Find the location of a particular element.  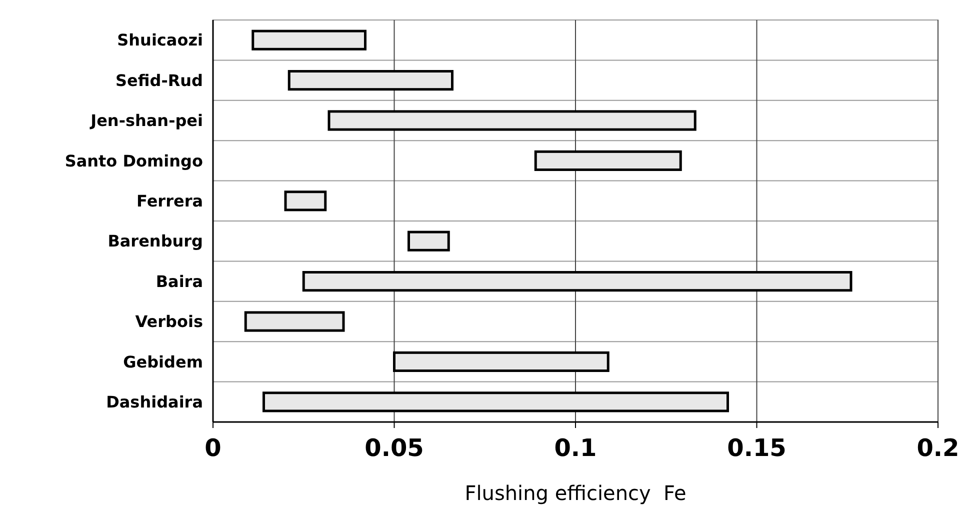

y-tick-label: Santo Domingo is located at coordinates (134, 160).